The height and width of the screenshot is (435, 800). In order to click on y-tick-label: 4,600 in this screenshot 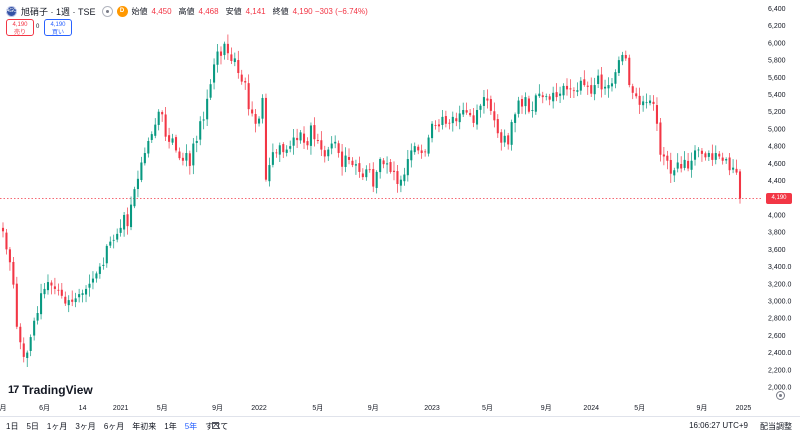, I will do `click(777, 164)`.